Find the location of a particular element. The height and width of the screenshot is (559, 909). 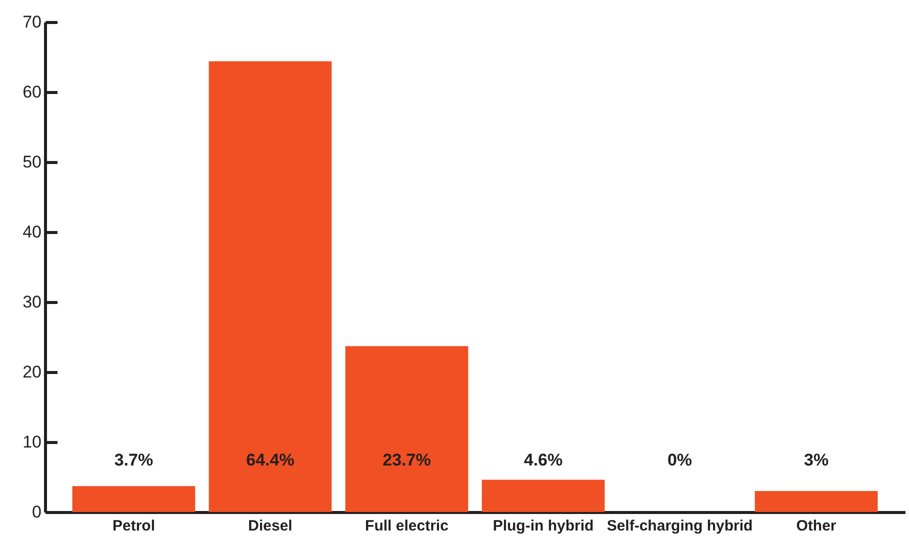

y-tick-label: 10 is located at coordinates (32, 442).